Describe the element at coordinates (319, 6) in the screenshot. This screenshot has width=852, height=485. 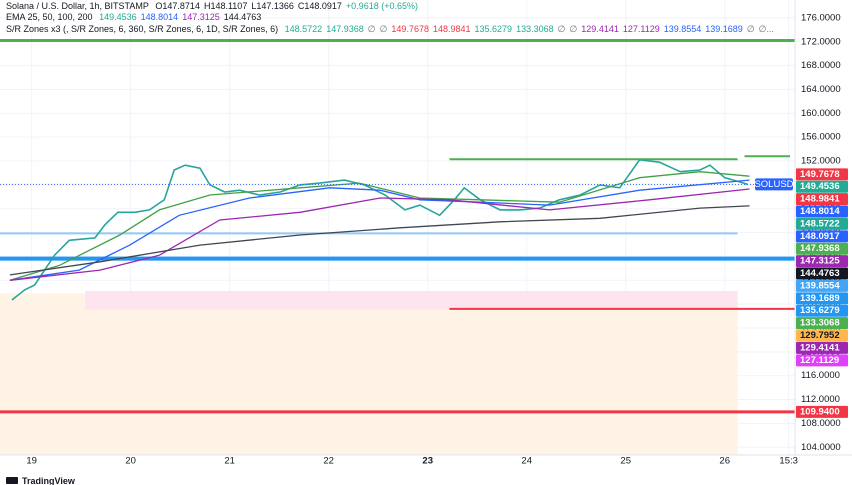
I see `ohlc-value: C148.0917` at that location.